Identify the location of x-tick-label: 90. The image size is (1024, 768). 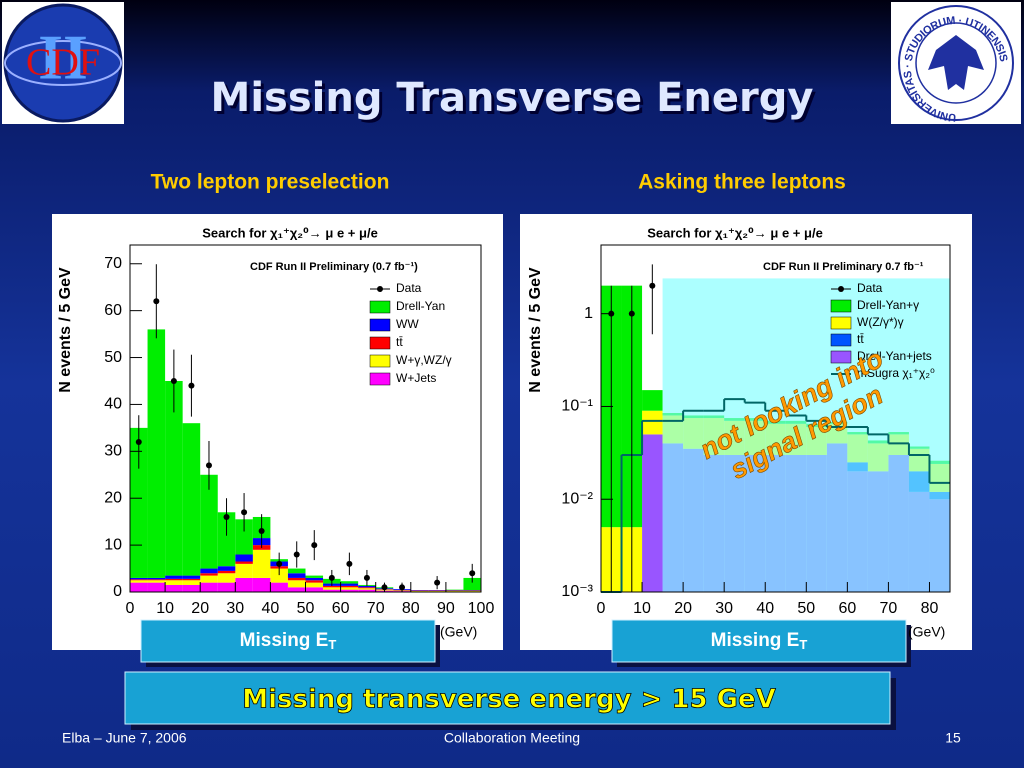
(446, 608).